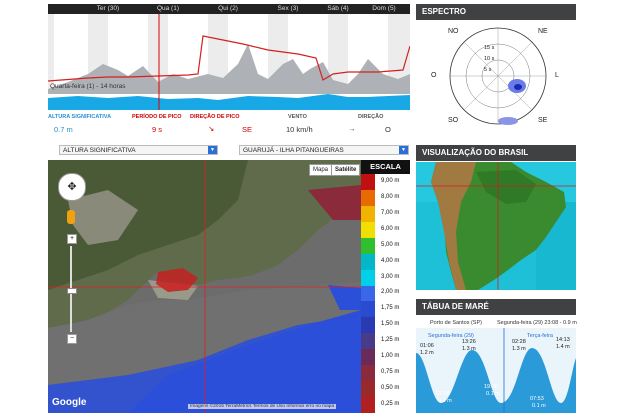 Image resolution: width=622 pixels, height=415 pixels. What do you see at coordinates (247, 129) in the screenshot?
I see `stat-value-direction: SE` at bounding box center [247, 129].